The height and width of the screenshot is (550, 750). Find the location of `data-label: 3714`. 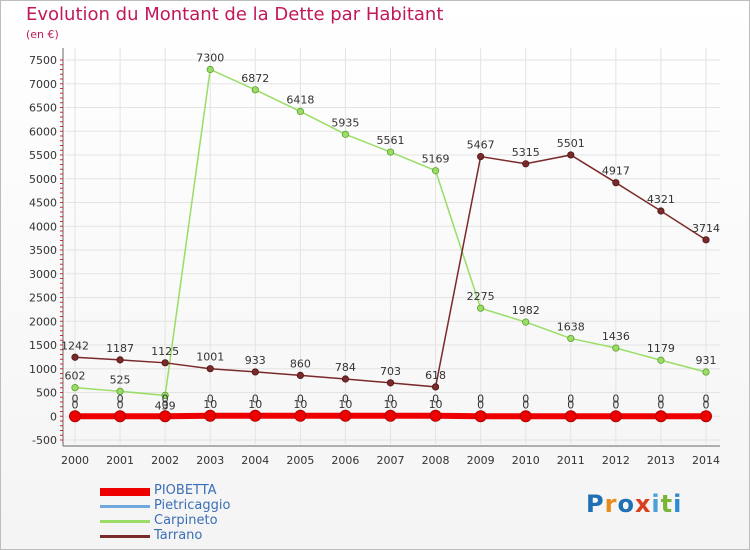

data-label: 3714 is located at coordinates (706, 228).